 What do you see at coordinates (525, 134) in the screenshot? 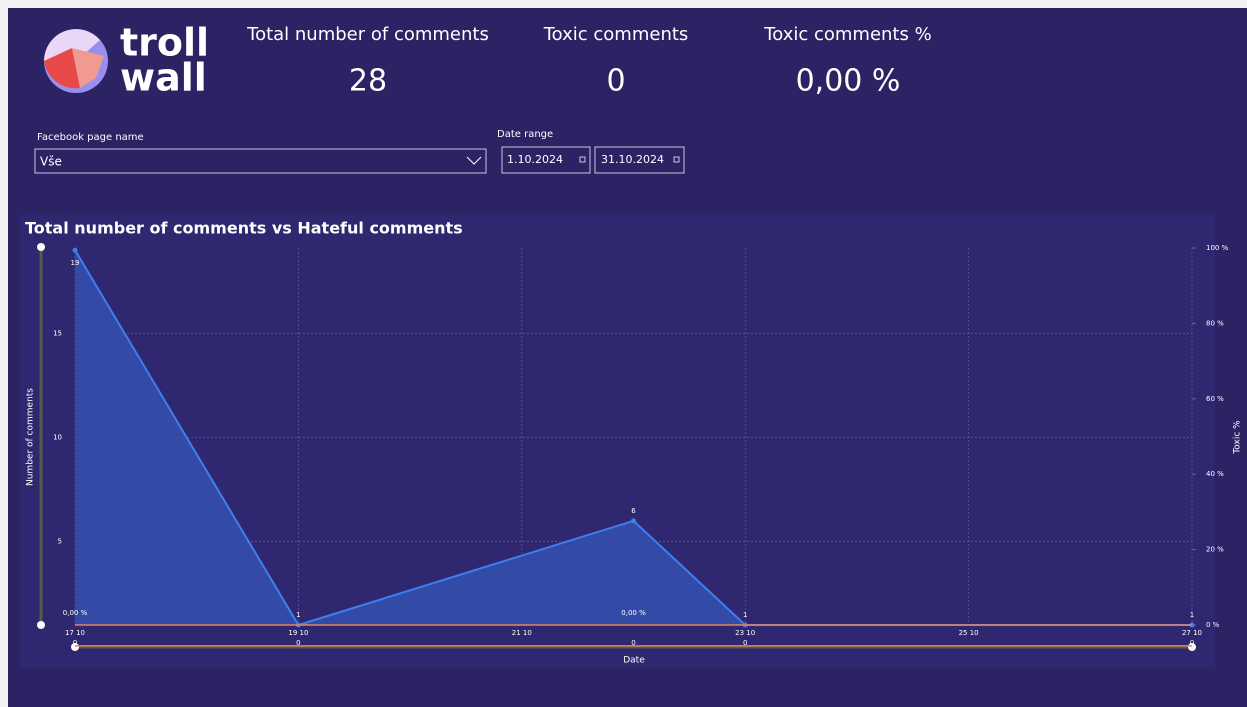
I see `filter-label: Date range` at bounding box center [525, 134].